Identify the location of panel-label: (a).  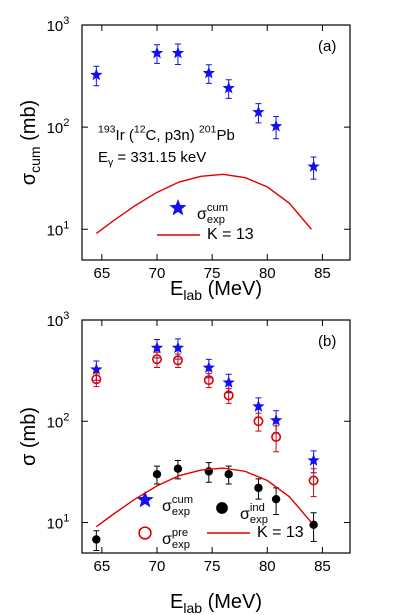
(327, 46).